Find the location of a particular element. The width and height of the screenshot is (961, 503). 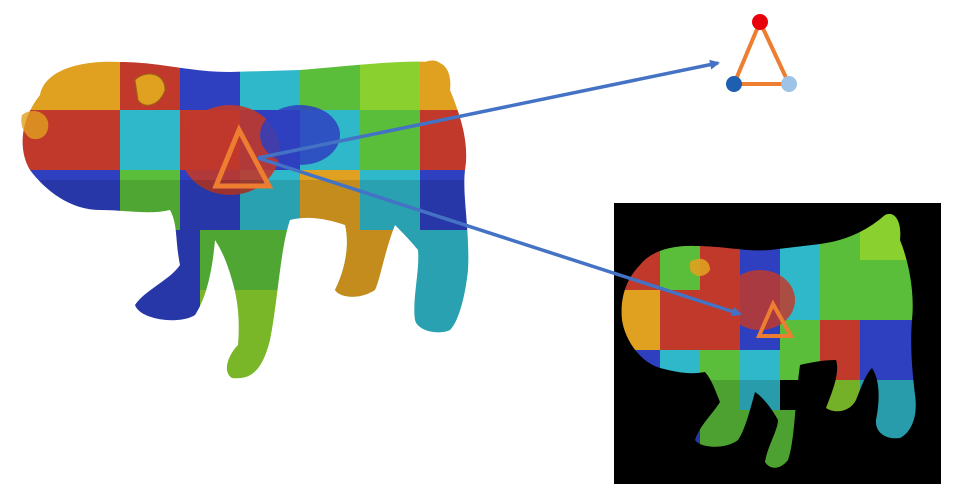

vertex-right is located at coordinates (789, 84).